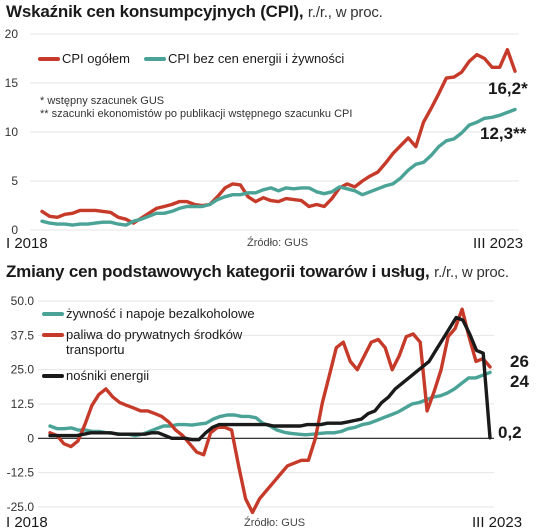  I want to click on chart1-subtitle: r./r., w proc., so click(345, 12).